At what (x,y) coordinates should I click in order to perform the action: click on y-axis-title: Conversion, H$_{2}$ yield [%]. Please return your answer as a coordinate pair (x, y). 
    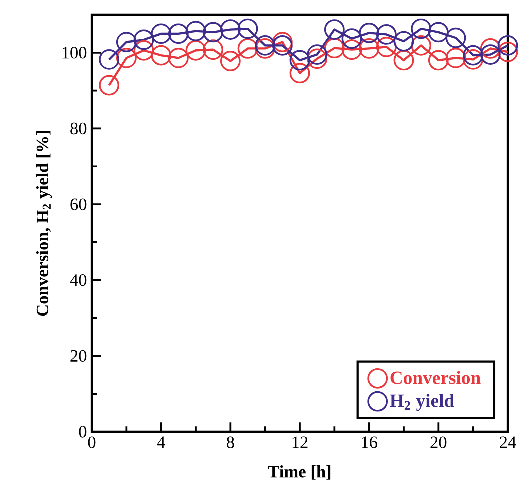
    Looking at the image, I should click on (44, 223).